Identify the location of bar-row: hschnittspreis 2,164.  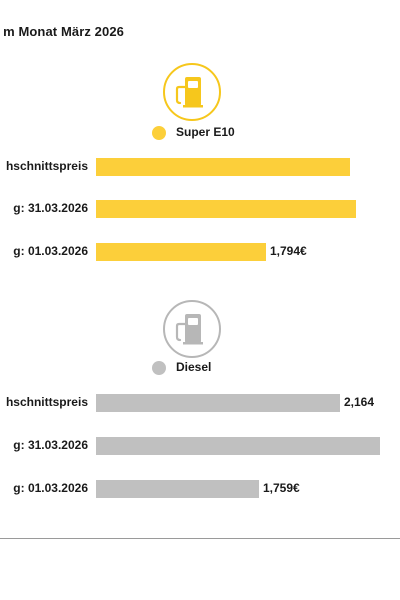
(200, 403).